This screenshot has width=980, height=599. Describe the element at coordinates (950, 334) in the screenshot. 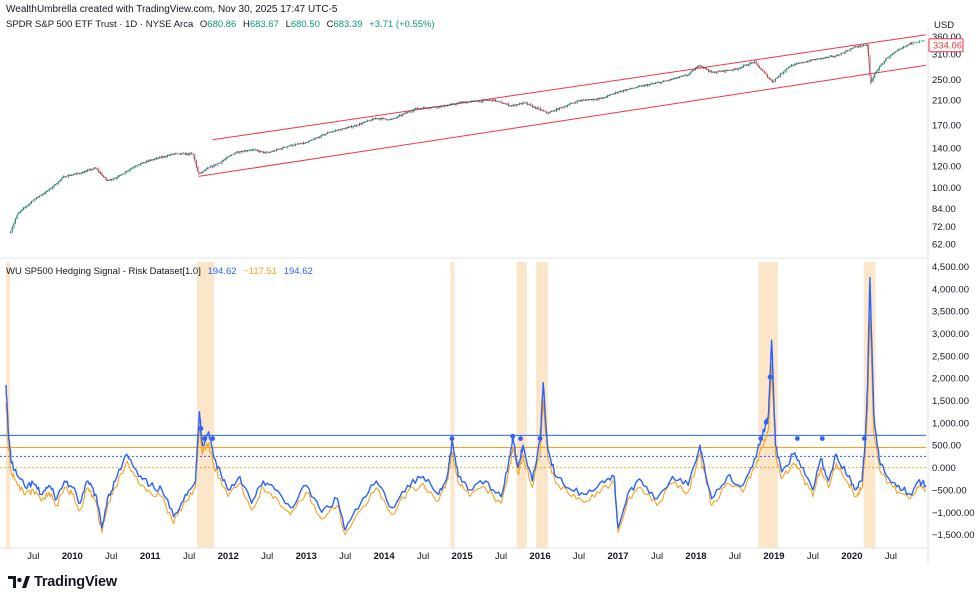

I see `signal-tick-label: 3,000.00` at that location.